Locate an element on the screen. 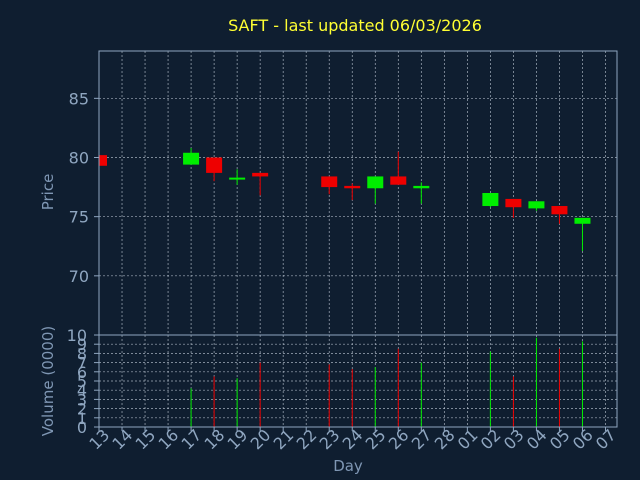  volume-tick-label: 2 is located at coordinates (82, 409).